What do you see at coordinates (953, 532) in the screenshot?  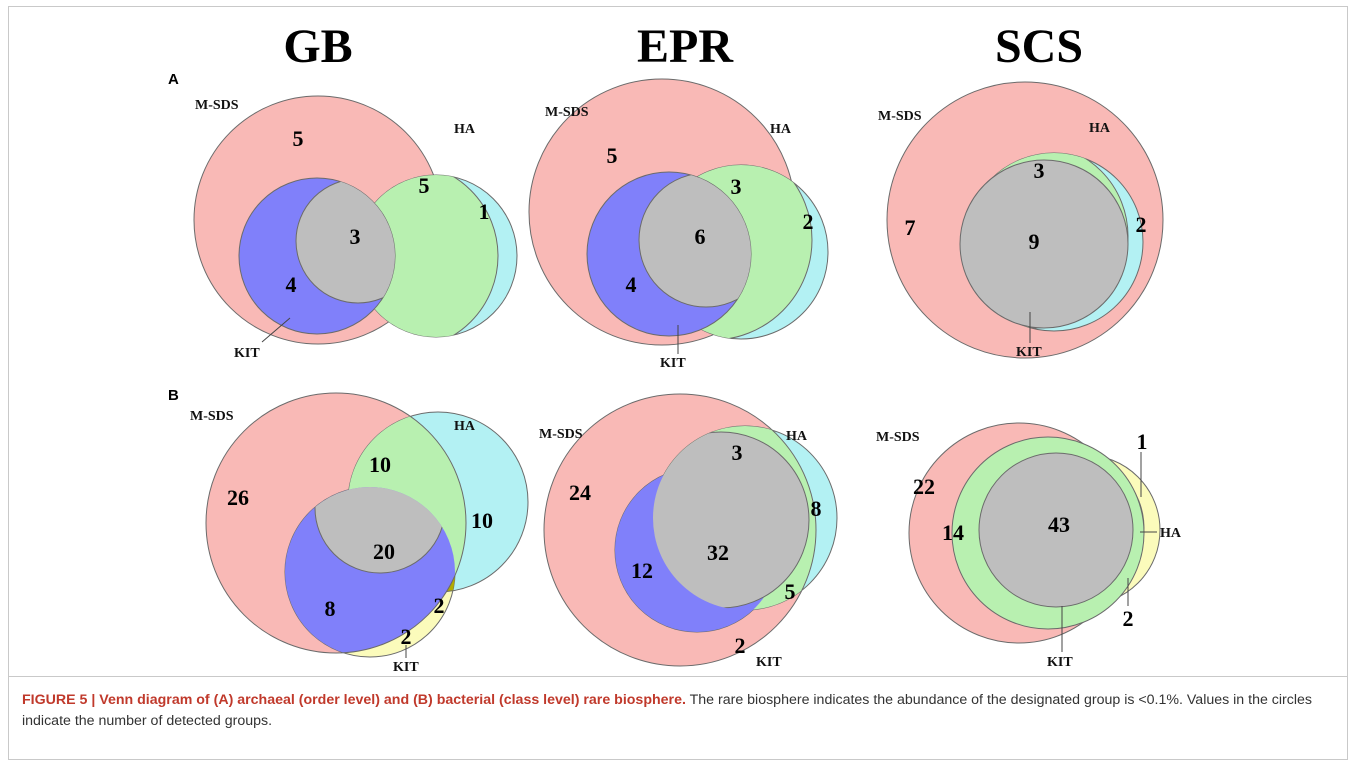 I see `count-ha-m-sds: 14` at bounding box center [953, 532].